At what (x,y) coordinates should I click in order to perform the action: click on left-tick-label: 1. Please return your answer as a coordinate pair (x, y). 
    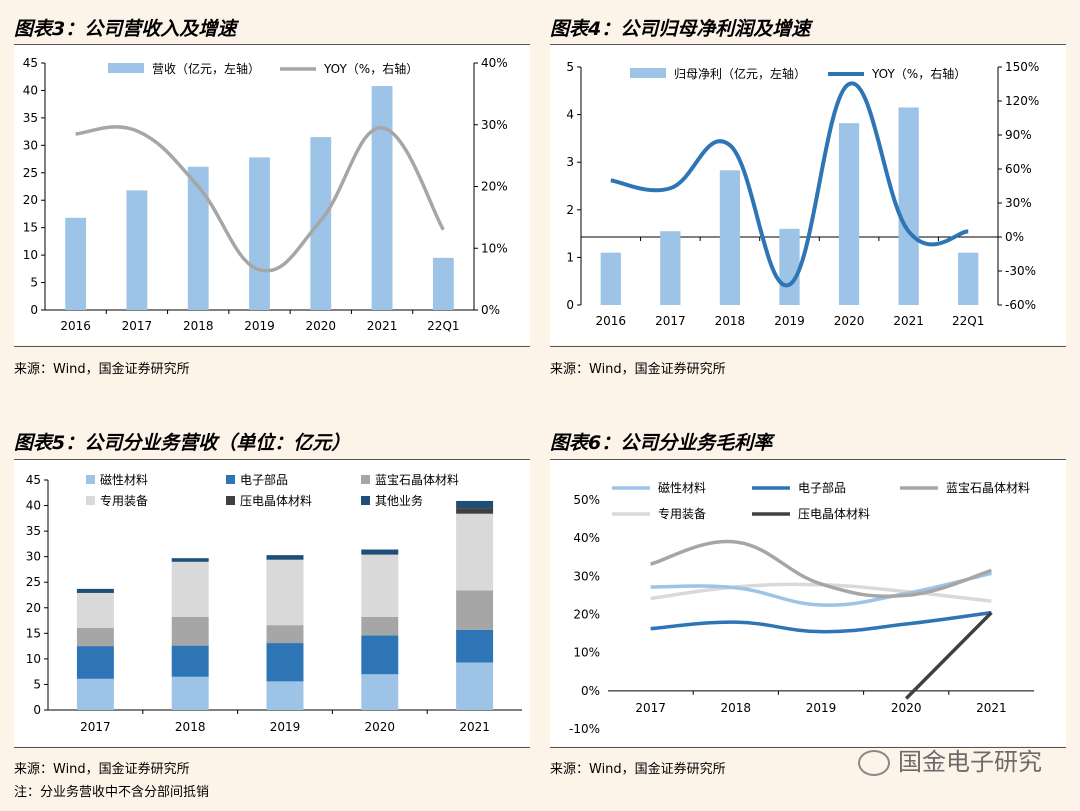
    Looking at the image, I should click on (570, 257).